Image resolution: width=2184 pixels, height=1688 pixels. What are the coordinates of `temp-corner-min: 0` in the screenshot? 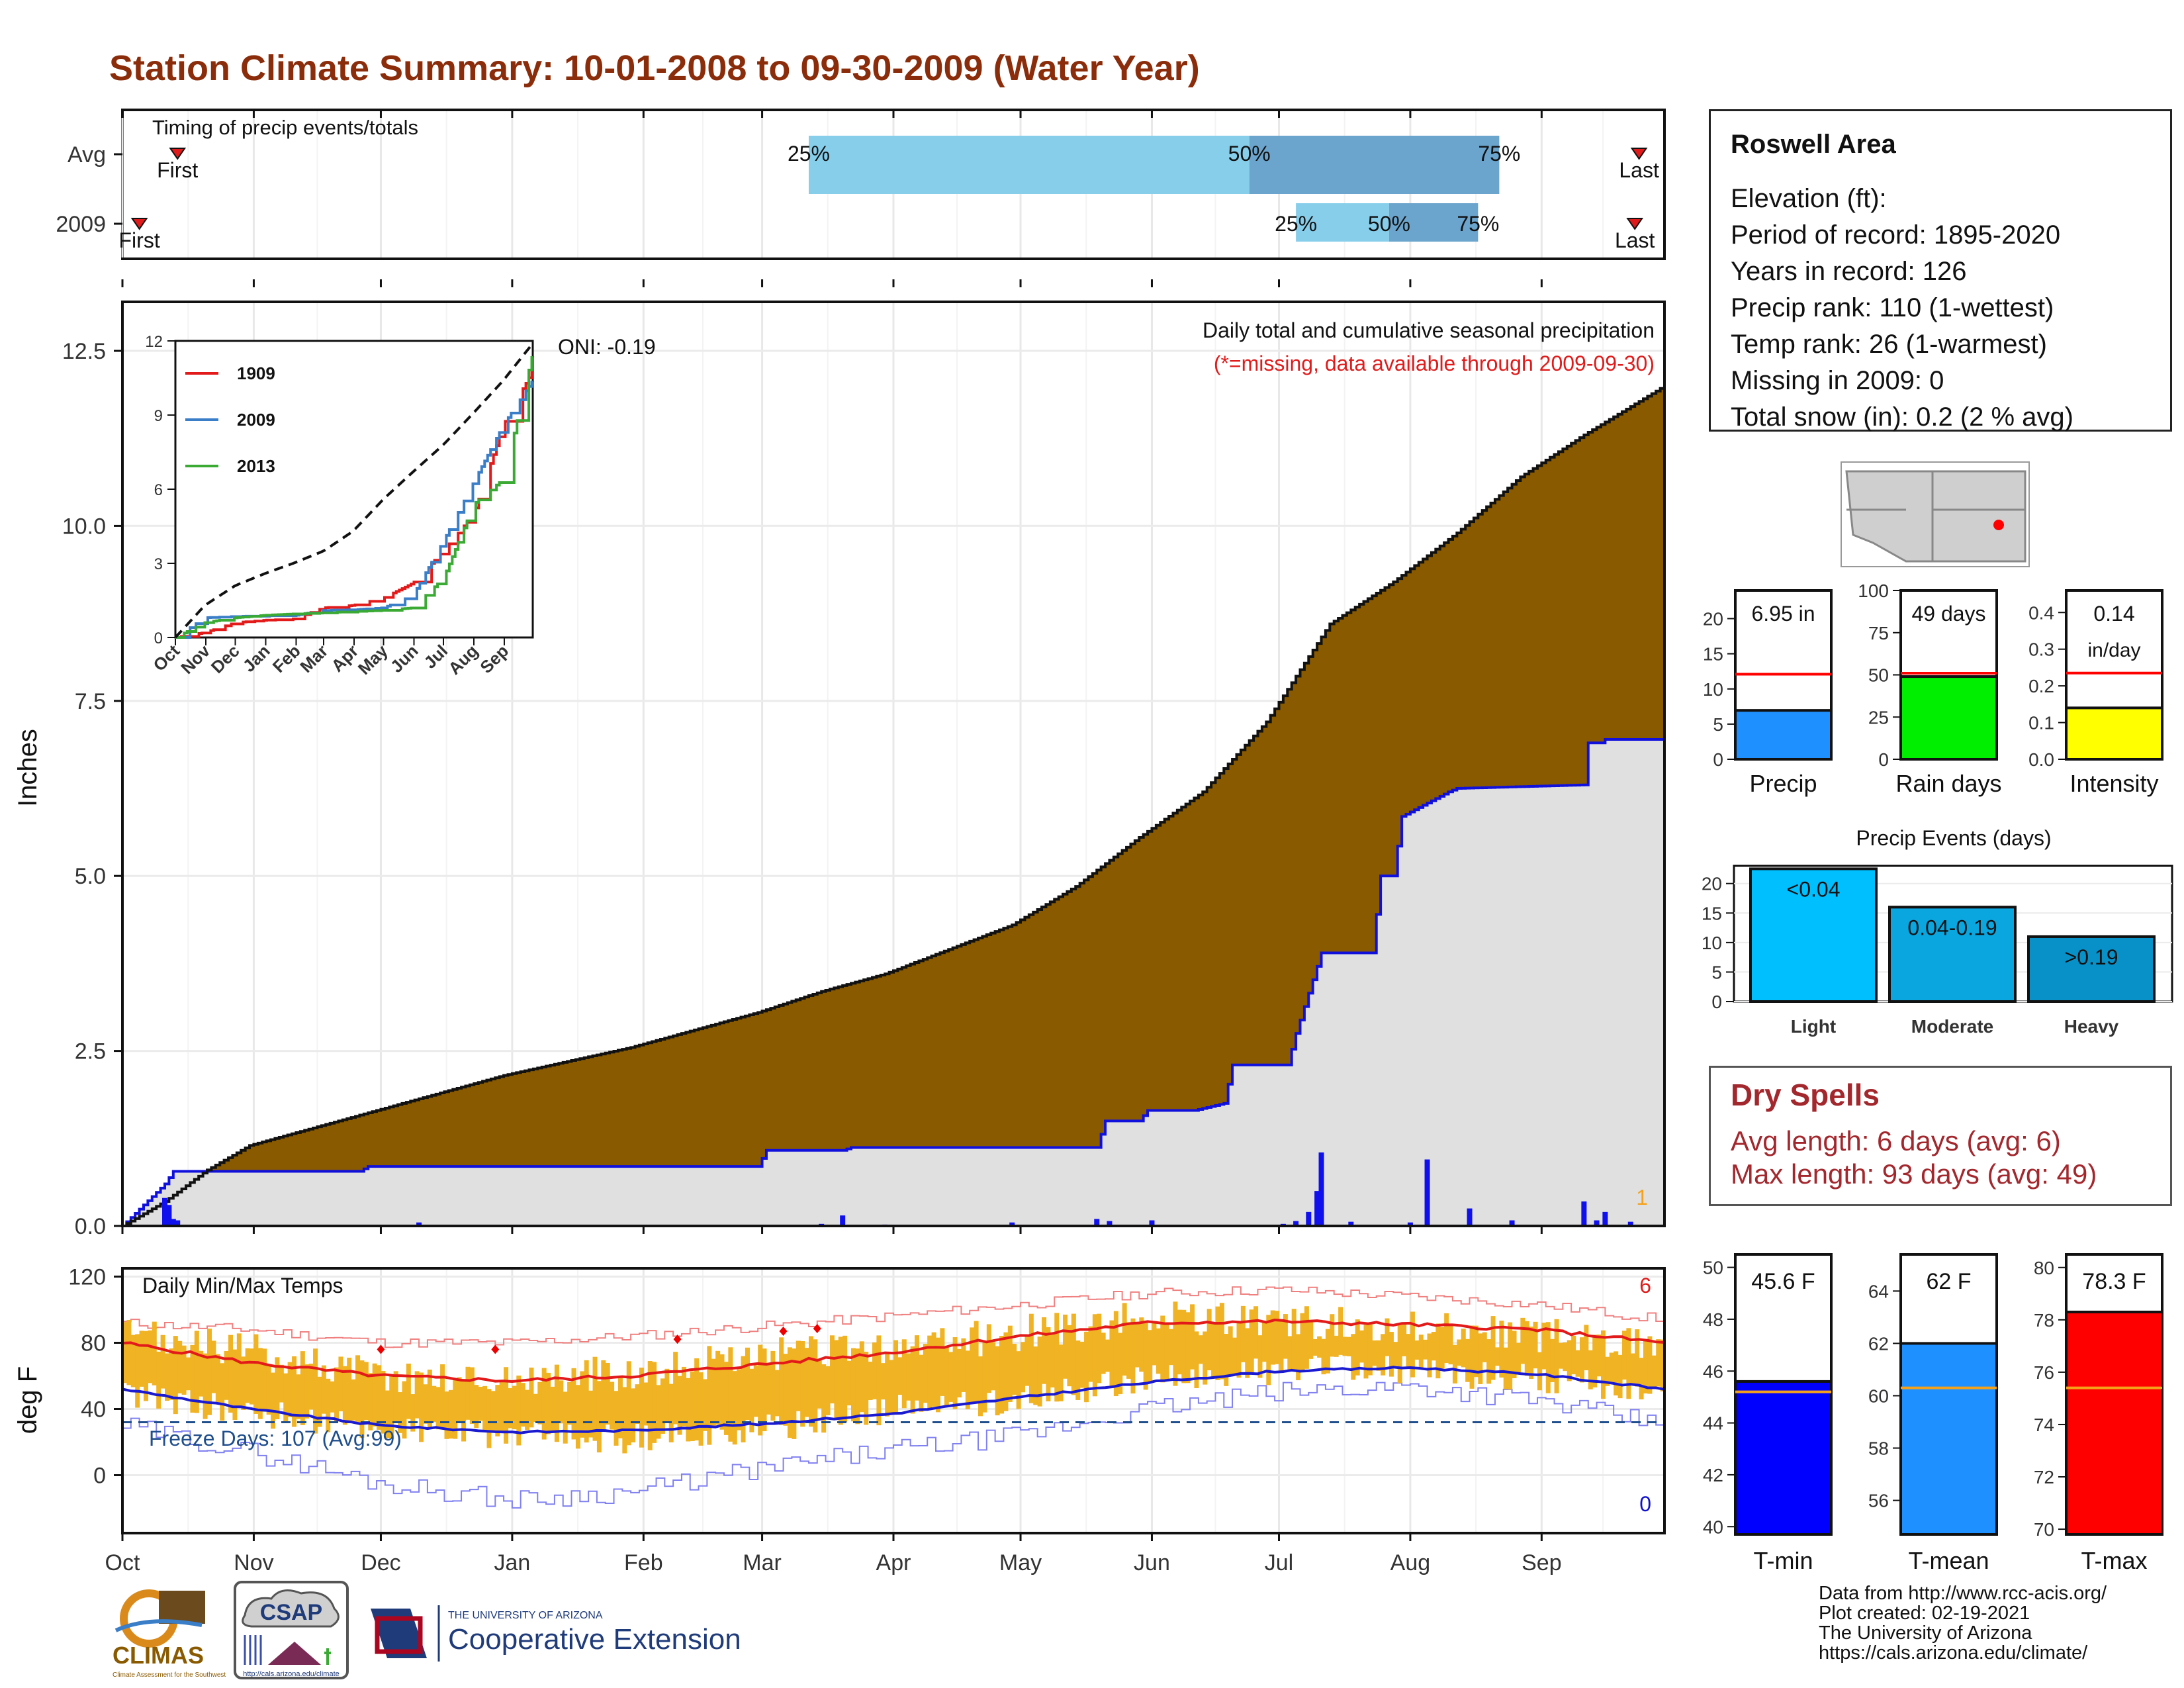 It's located at (1645, 1504).